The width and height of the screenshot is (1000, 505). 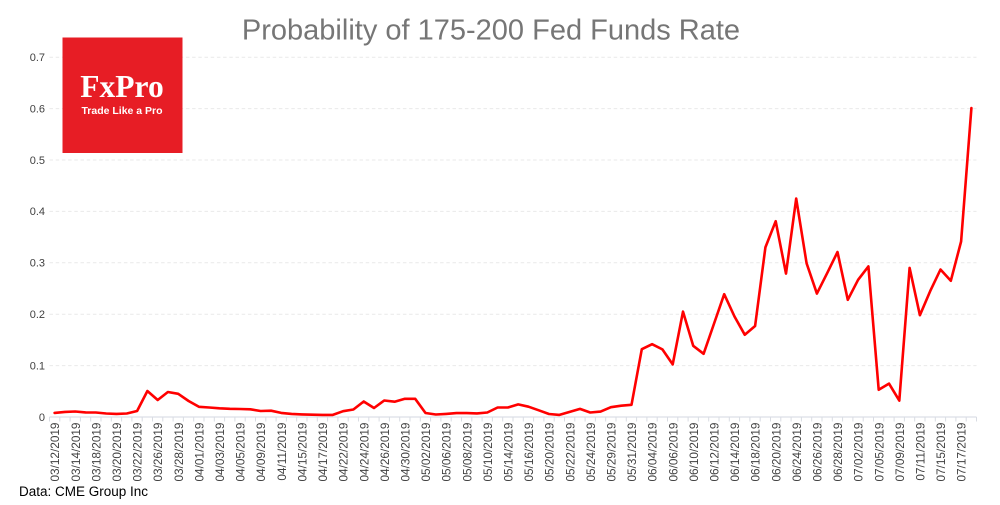 I want to click on svg-text: 04/01/2019, so click(x=200, y=452).